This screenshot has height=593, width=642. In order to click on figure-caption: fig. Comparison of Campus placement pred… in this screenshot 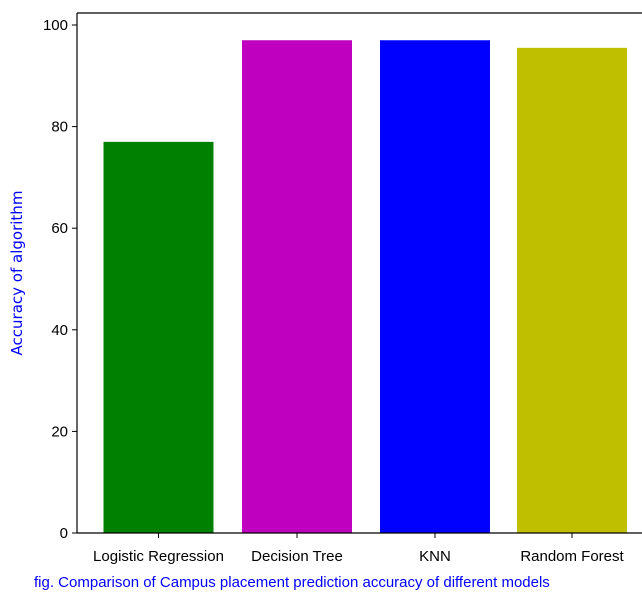, I will do `click(292, 582)`.